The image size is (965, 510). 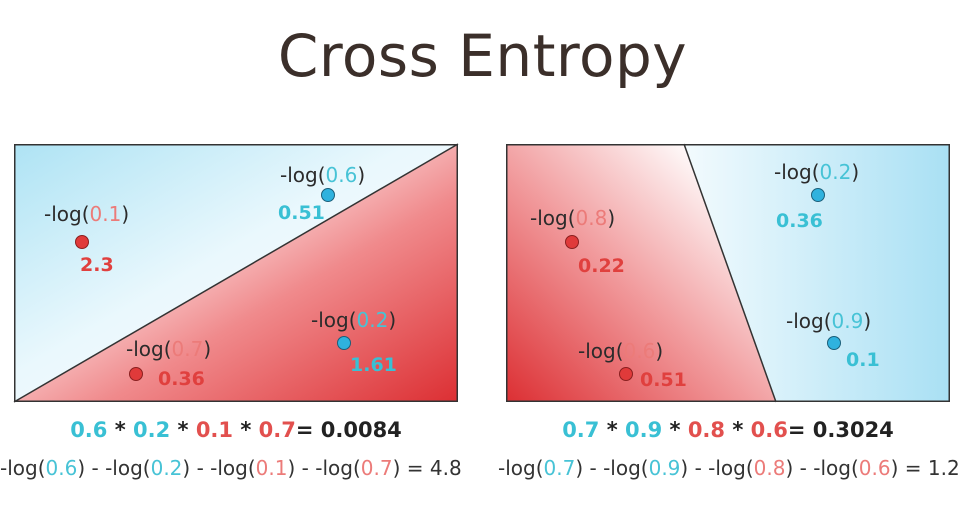 I want to click on point-label: -log(0.1), so click(x=87, y=214).